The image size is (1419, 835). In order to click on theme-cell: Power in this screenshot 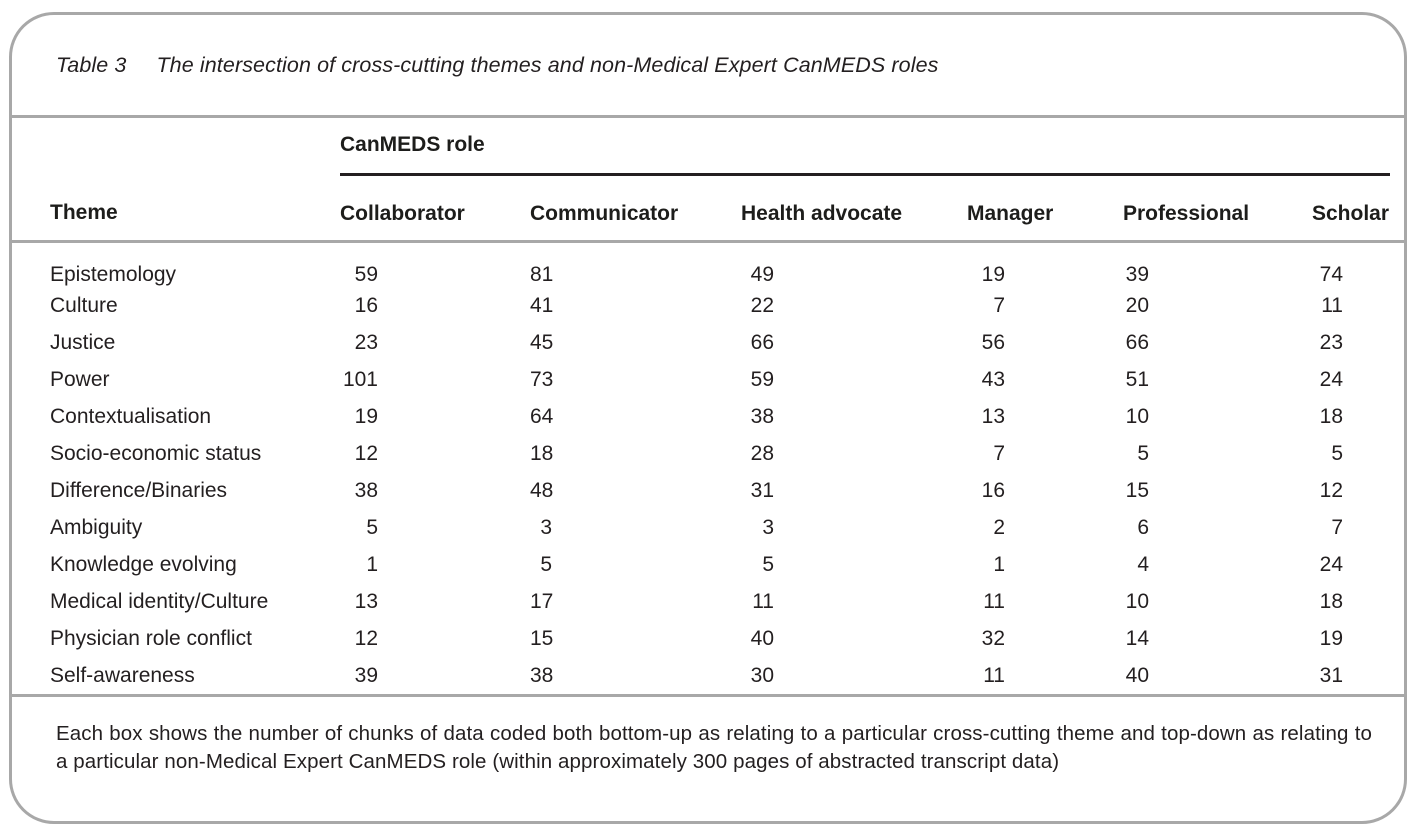, I will do `click(80, 379)`.